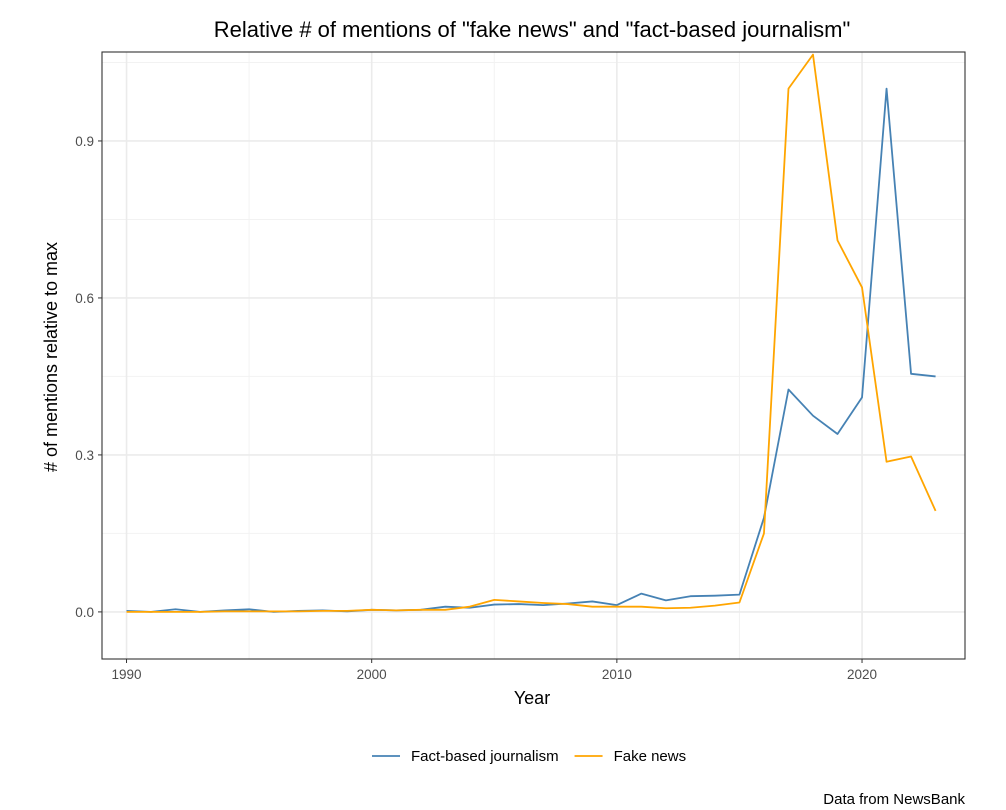  I want to click on y-axis: 0.0 0.3 0.6 0.9, so click(88, 377).